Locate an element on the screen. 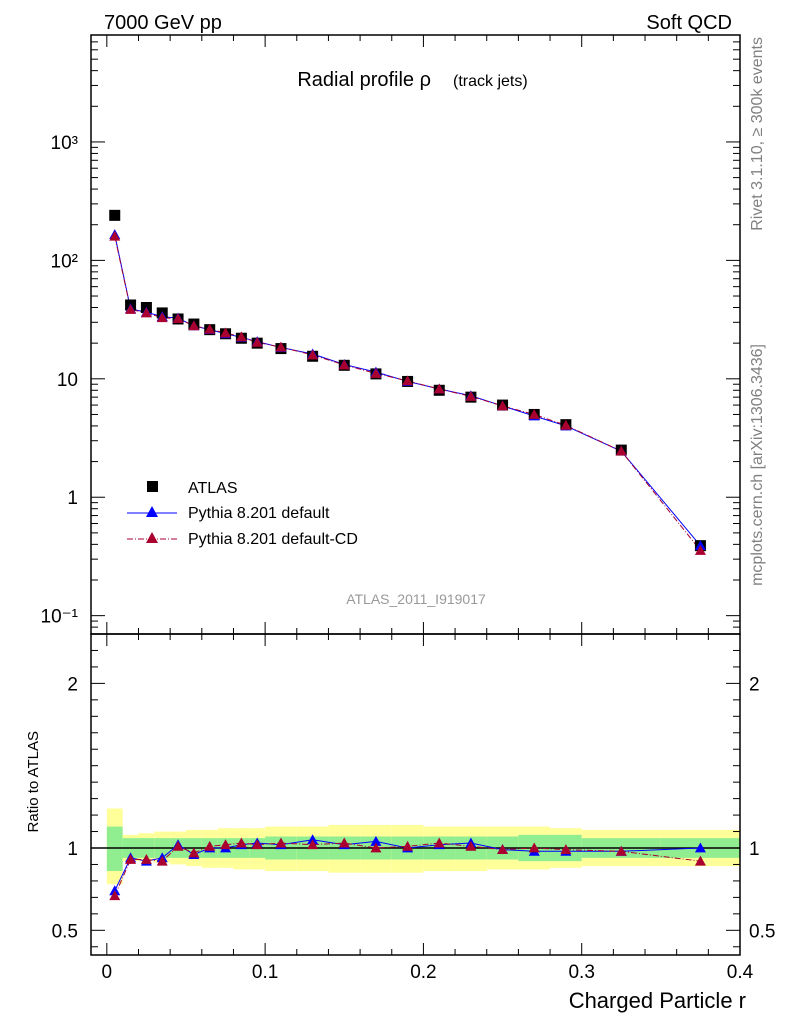 The image size is (786, 1024). x-tick-label: 0.1 is located at coordinates (265, 972).